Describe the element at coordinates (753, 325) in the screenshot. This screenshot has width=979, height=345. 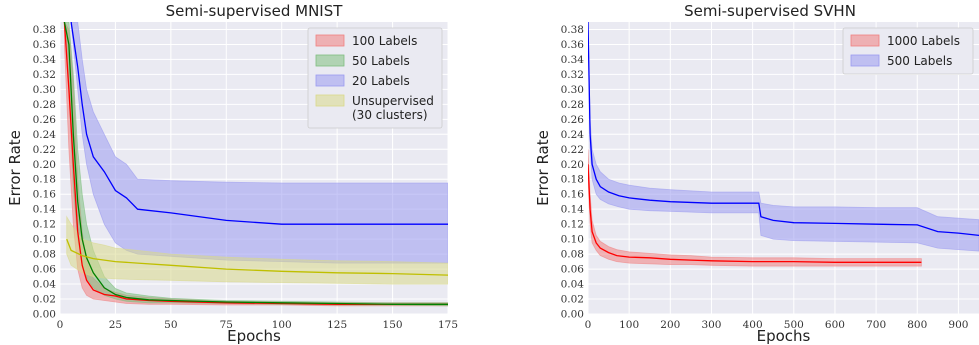
I see `x-tick-label: 400` at that location.